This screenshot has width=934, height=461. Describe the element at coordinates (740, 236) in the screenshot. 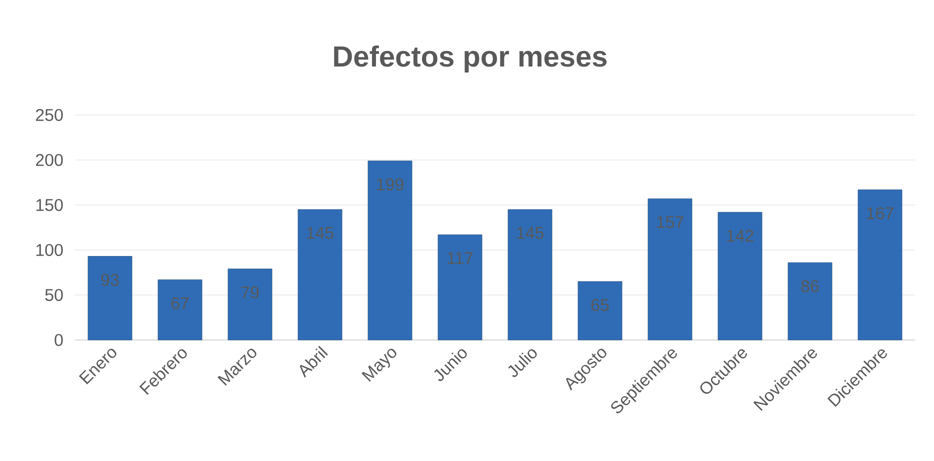

I see `data-label: 142` at that location.